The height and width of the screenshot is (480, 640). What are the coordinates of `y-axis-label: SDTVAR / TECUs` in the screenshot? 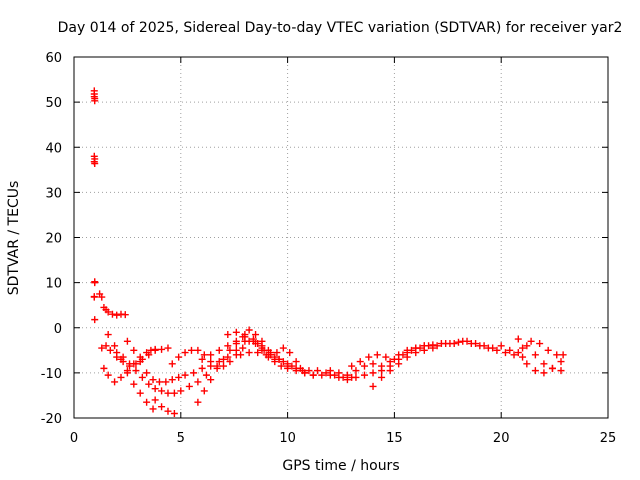 It's located at (14, 238).